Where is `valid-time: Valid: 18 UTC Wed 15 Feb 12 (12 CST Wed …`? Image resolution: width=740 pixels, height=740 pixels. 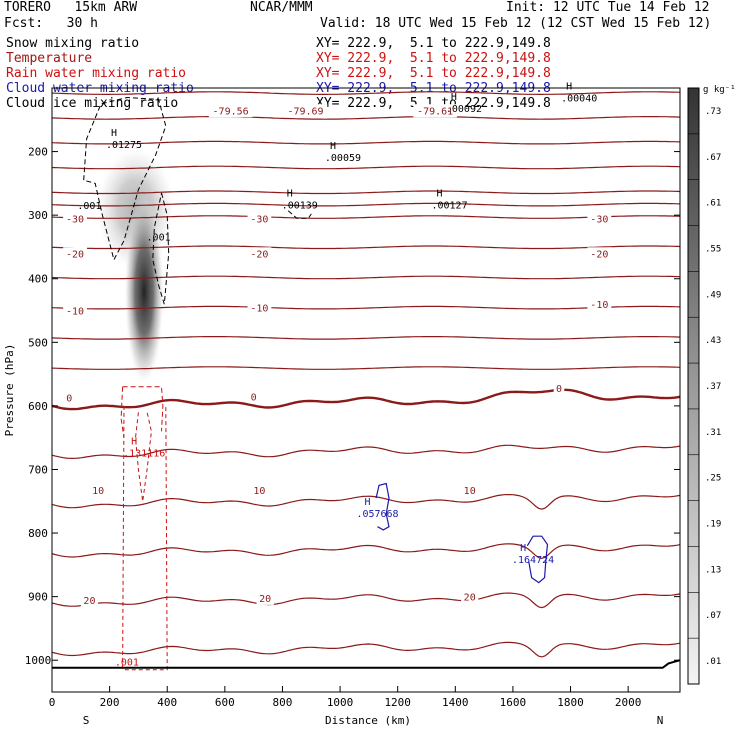
valid-time: Valid: 18 UTC Wed 15 Feb 12 (12 CST Wed … is located at coordinates (516, 23).